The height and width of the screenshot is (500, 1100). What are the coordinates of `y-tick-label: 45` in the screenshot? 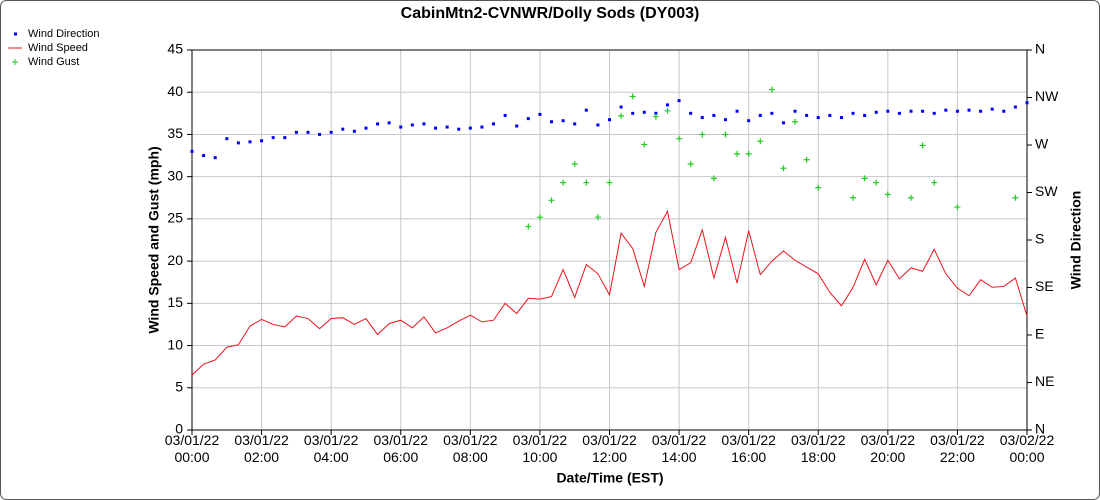 It's located at (175, 49).